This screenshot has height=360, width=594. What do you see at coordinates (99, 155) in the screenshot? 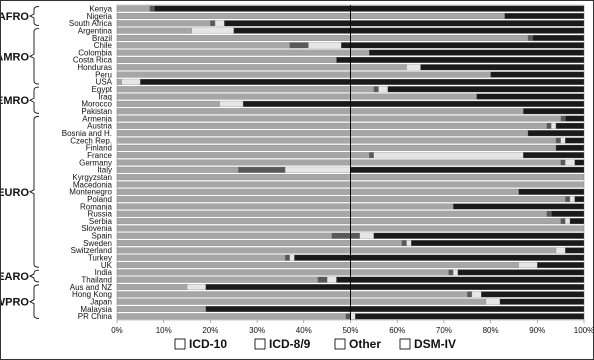
I see `country-label-france: France` at bounding box center [99, 155].